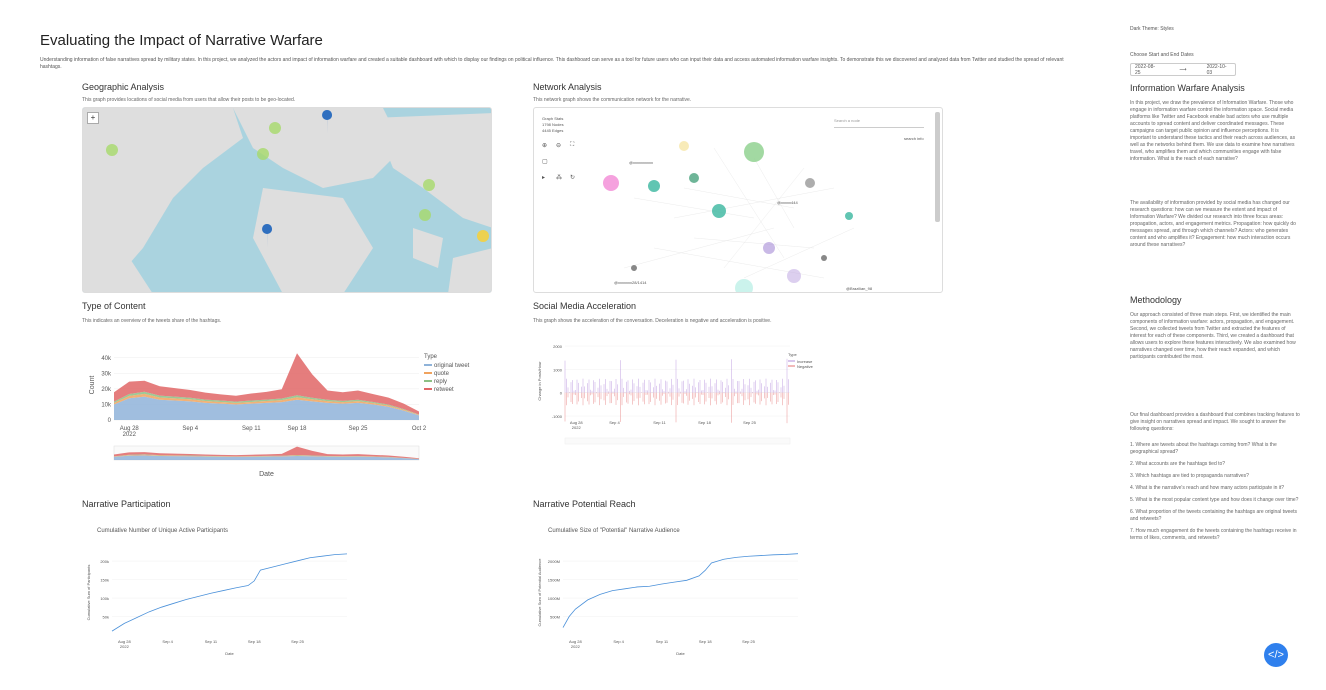 The image size is (1326, 690). Describe the element at coordinates (106, 390) in the screenshot. I see `y-tick-label: 20k` at that location.